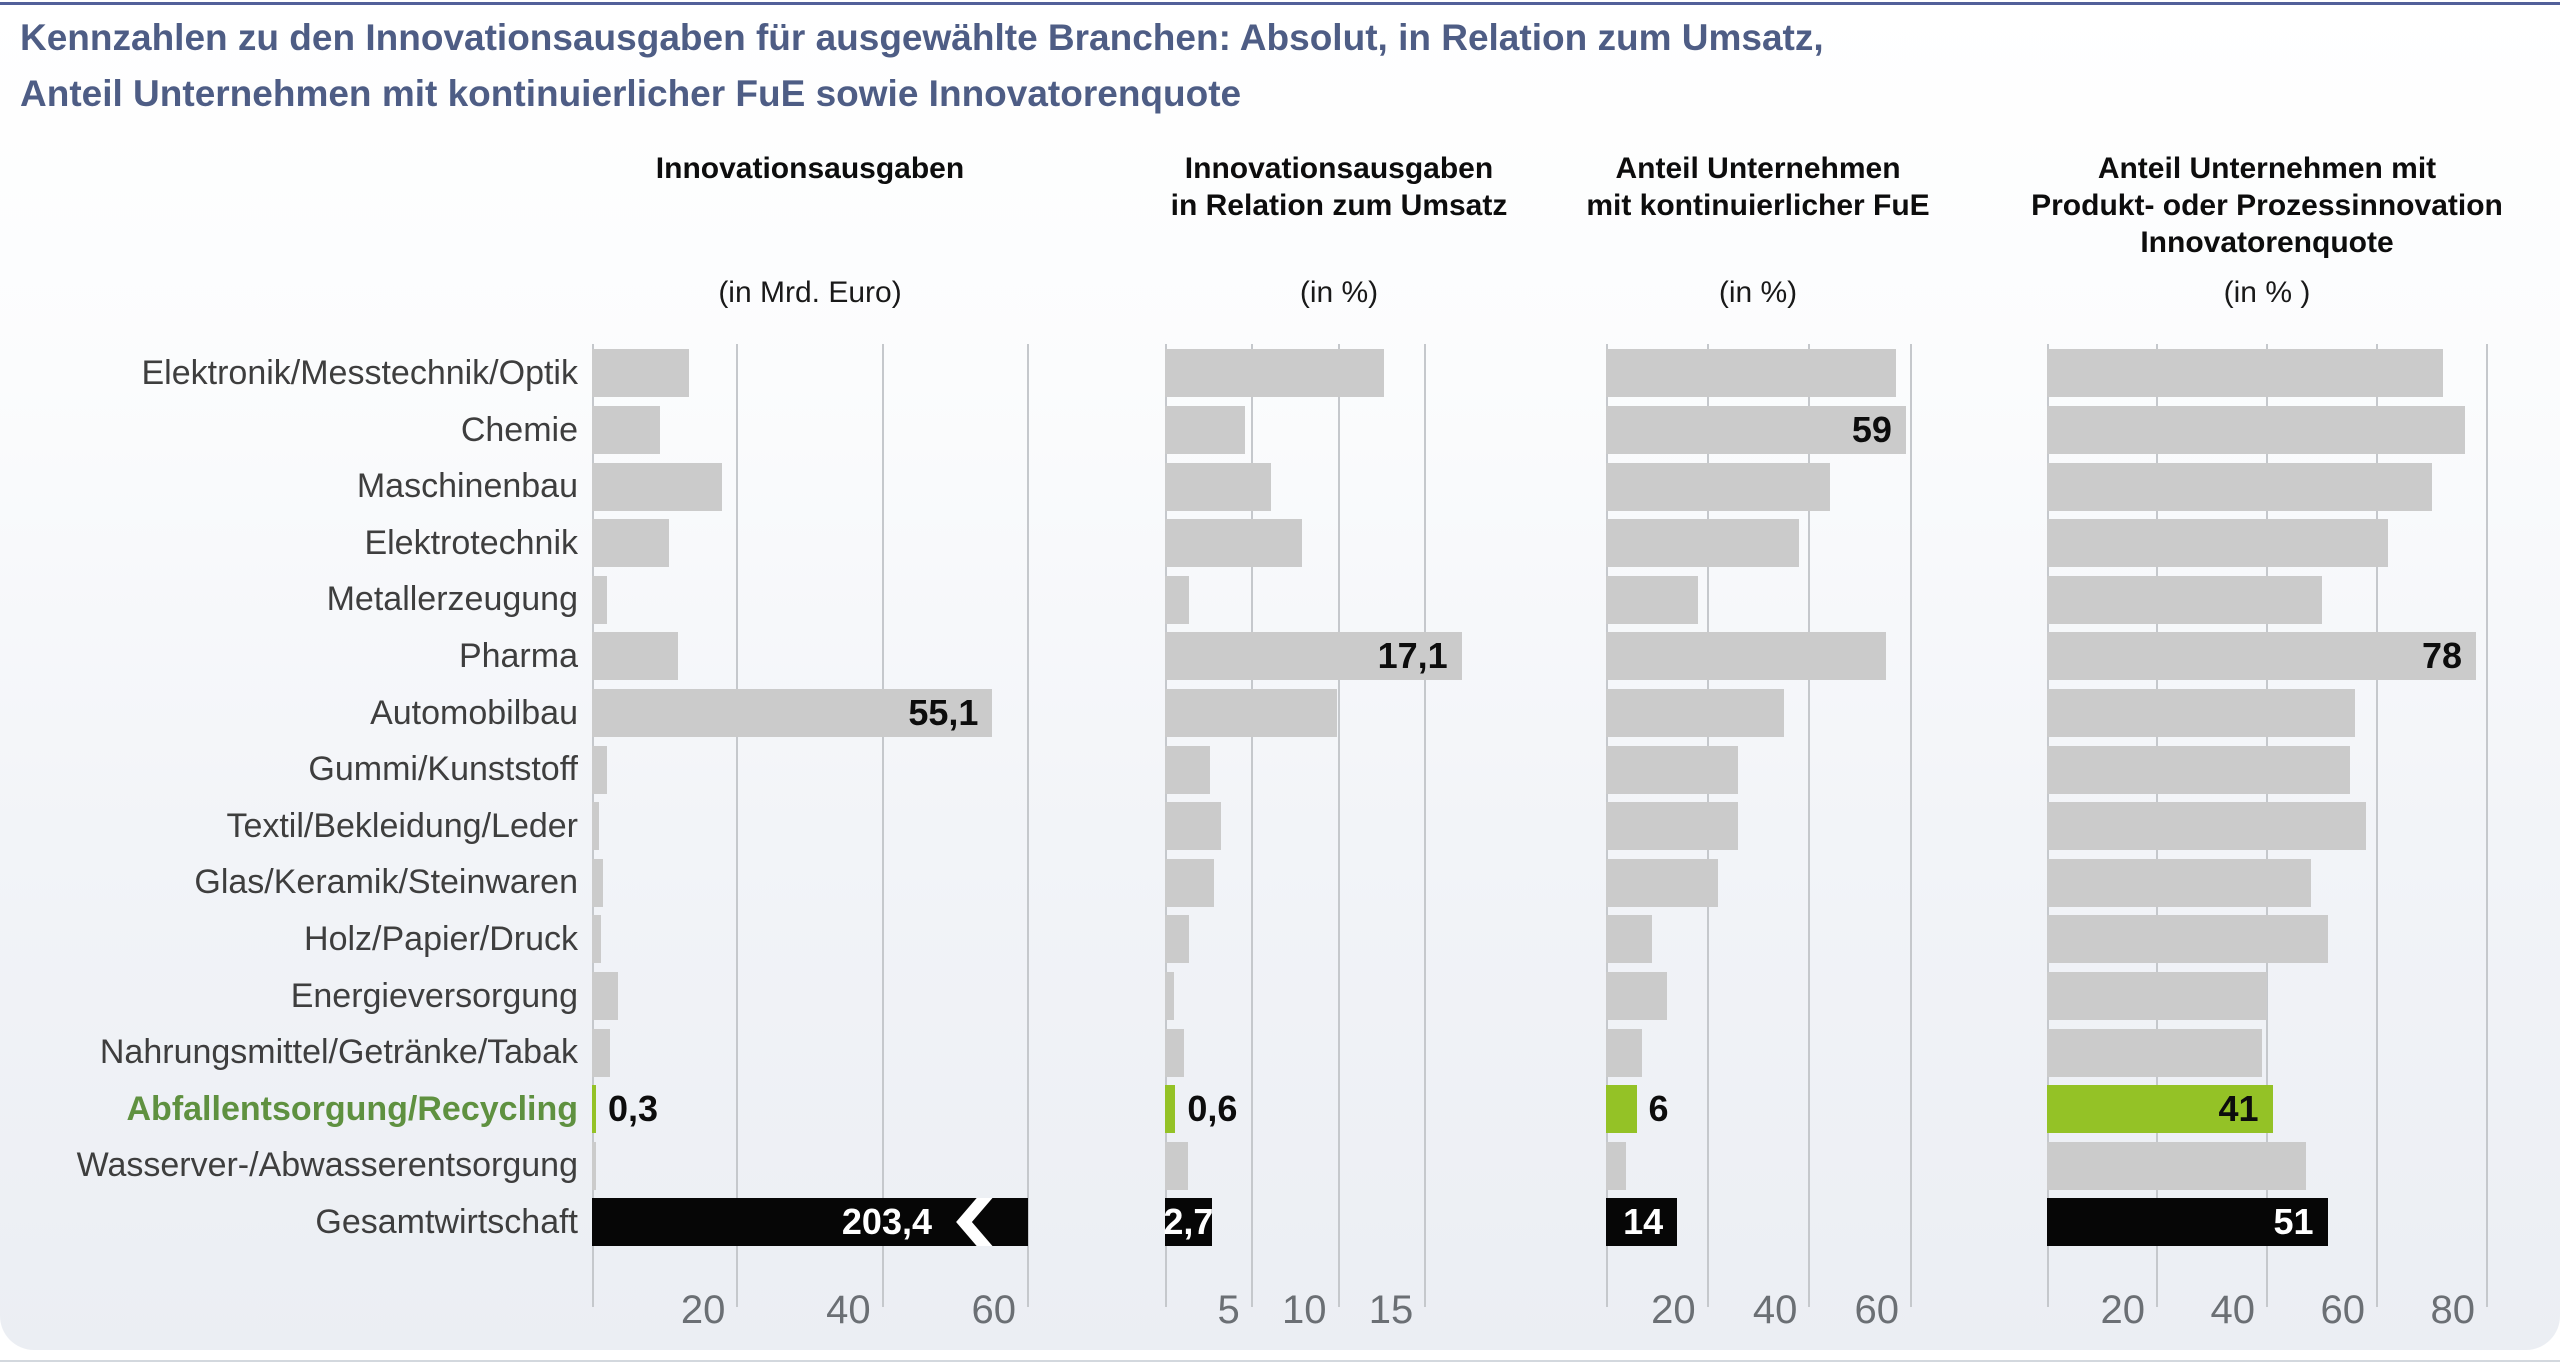 This screenshot has height=1362, width=2560. Describe the element at coordinates (452, 599) in the screenshot. I see `category-label: Metallerzeugung` at that location.